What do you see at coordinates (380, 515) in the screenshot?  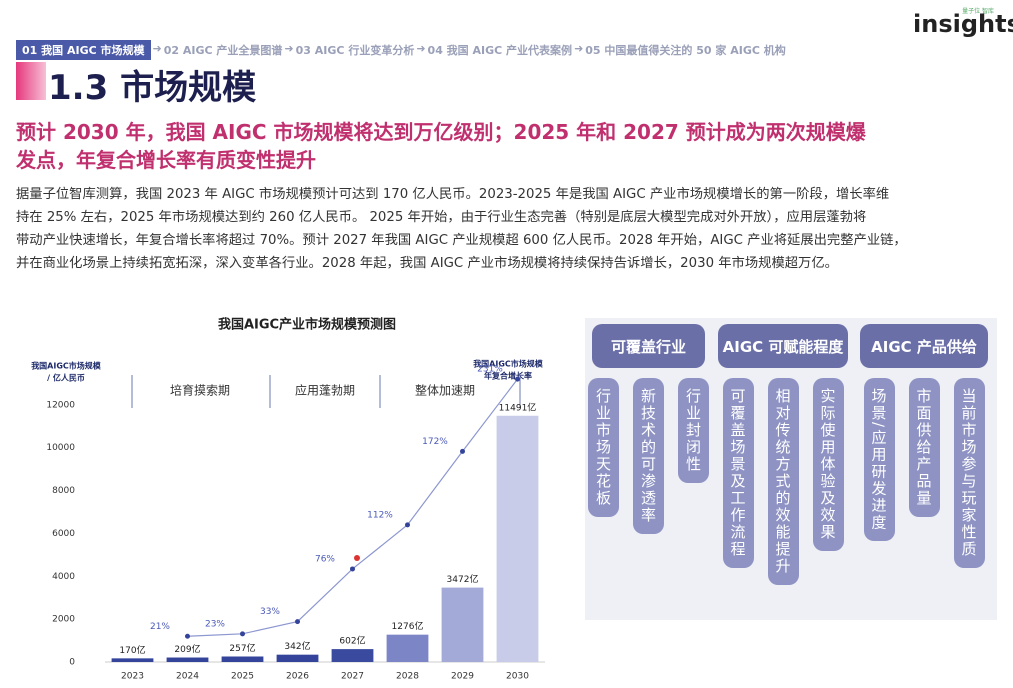 I see `growth-label: 112%` at bounding box center [380, 515].